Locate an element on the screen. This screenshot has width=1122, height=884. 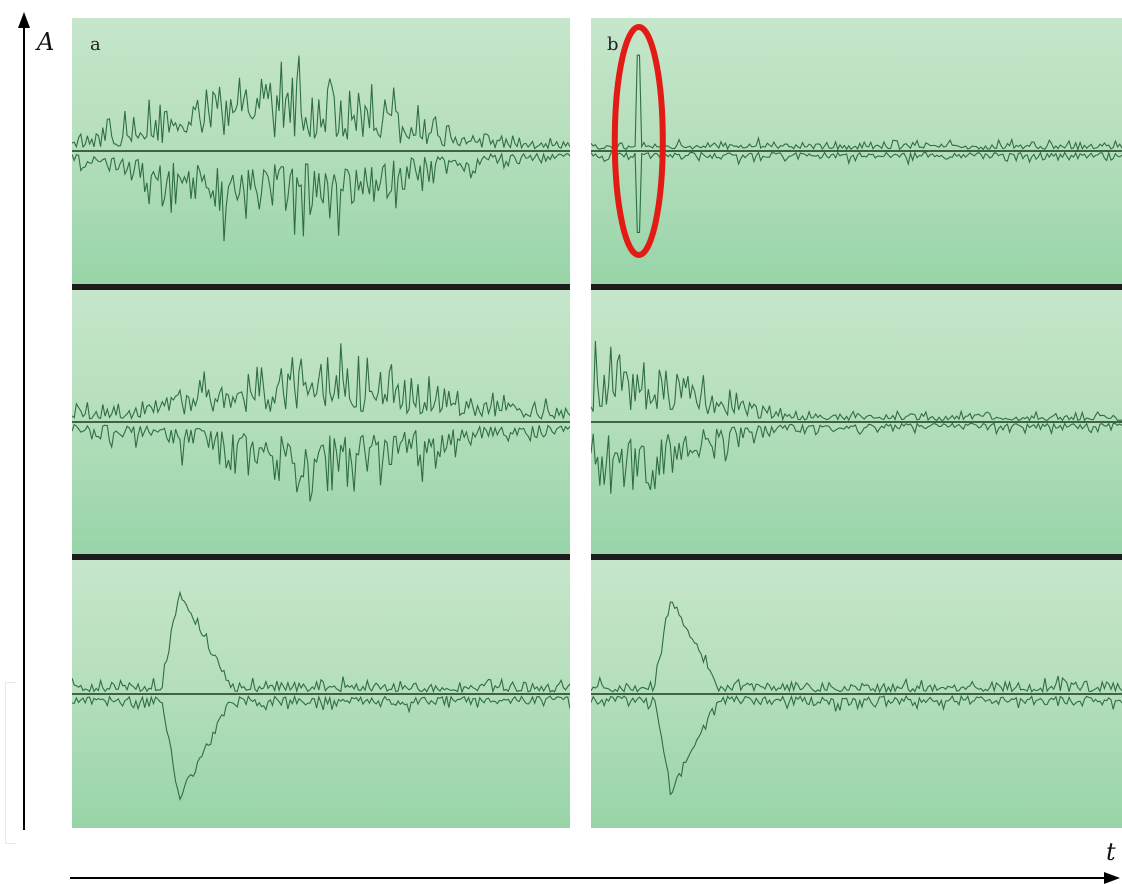
x-axis-label: t is located at coordinates (1111, 852).